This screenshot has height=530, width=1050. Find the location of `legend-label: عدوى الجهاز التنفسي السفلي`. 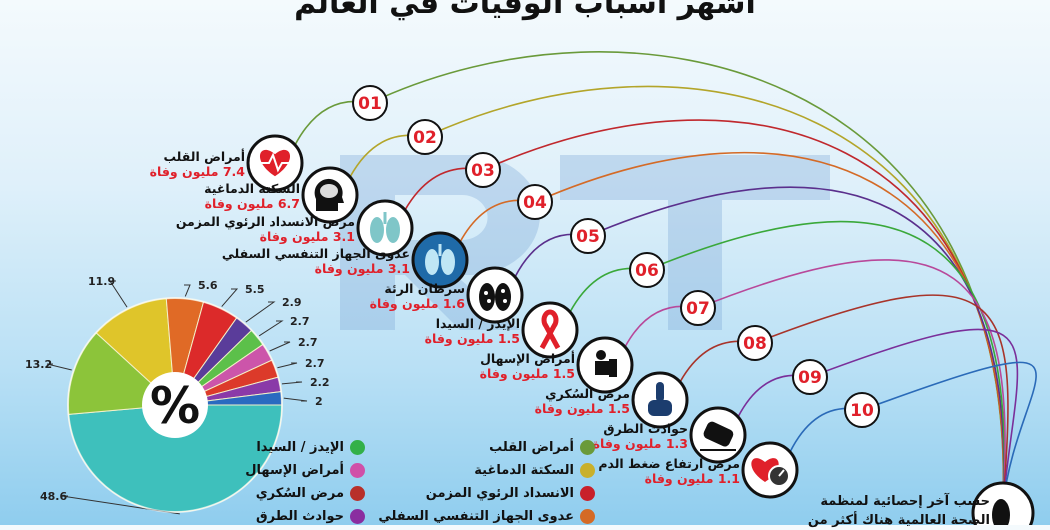

legend-label: عدوى الجهاز التنفسي السفلي is located at coordinates (476, 516).